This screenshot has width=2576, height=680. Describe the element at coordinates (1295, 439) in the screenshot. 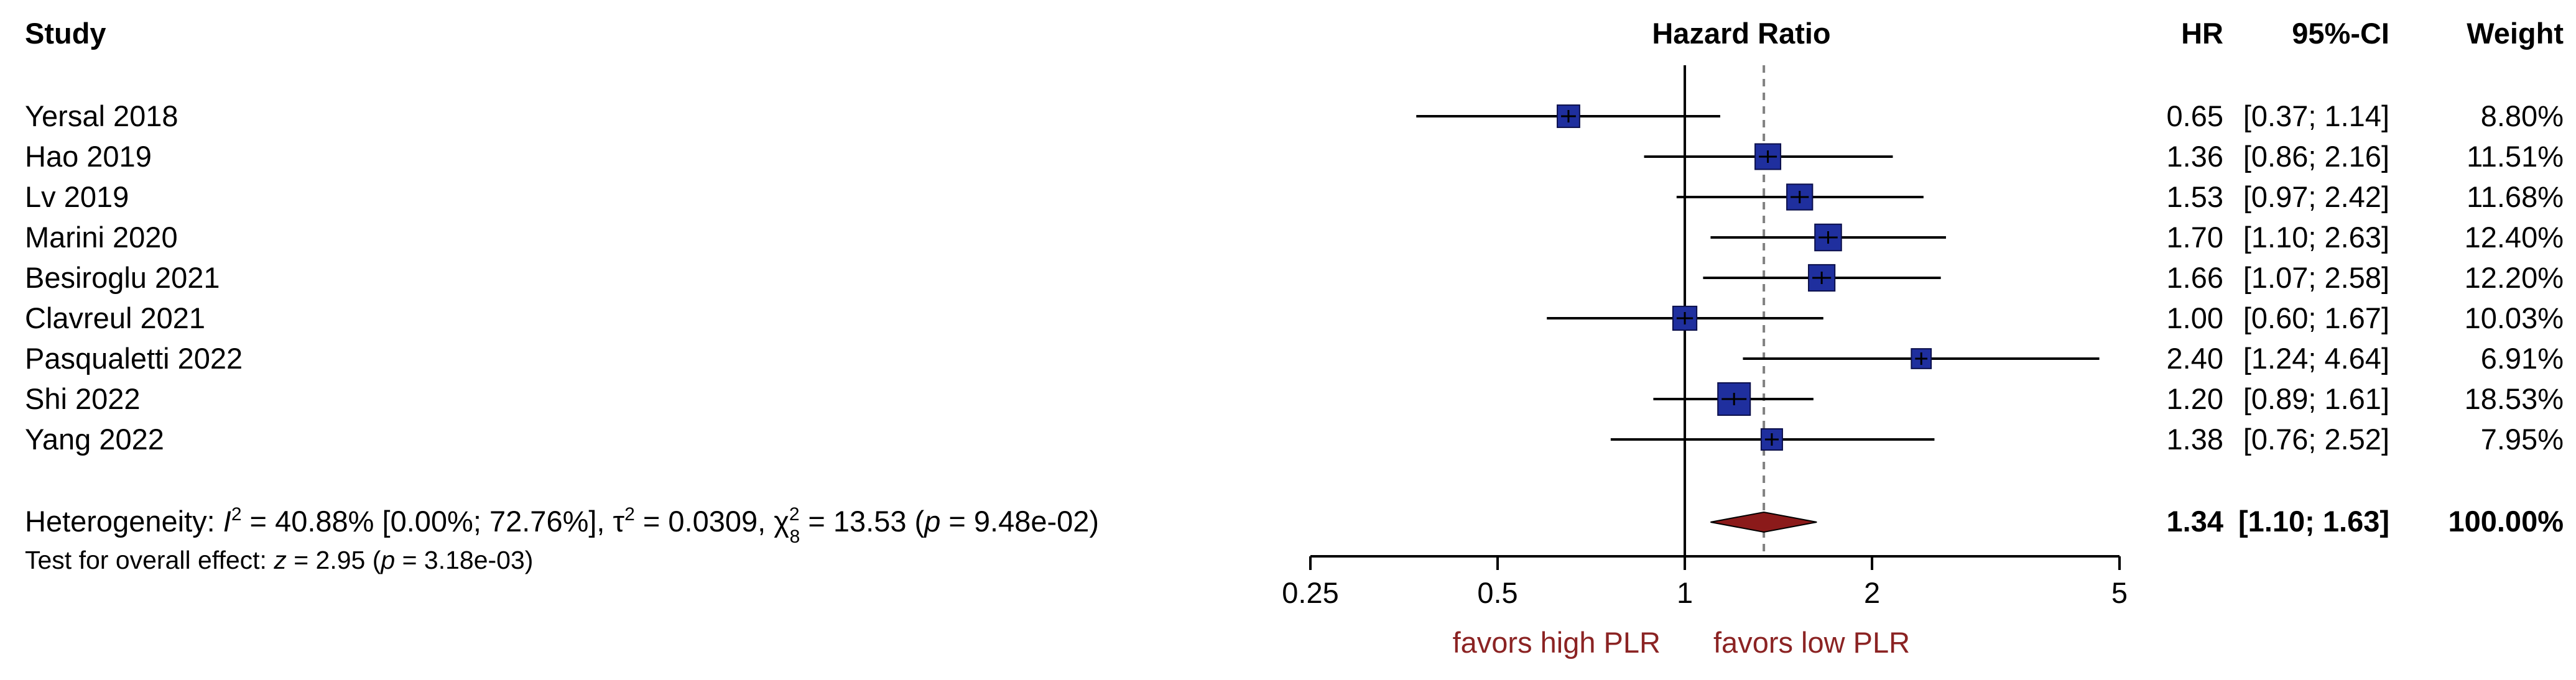

I see `study-row: Yang 2022 1.38 [0.76; 2.52] 7.95%` at that location.